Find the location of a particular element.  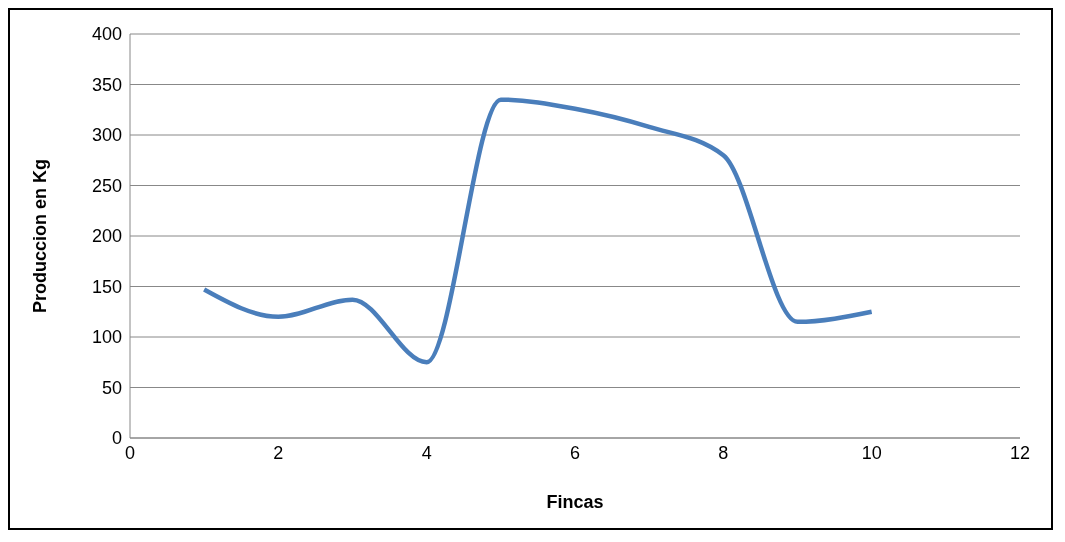

y-tick-label: 200 is located at coordinates (106, 236).